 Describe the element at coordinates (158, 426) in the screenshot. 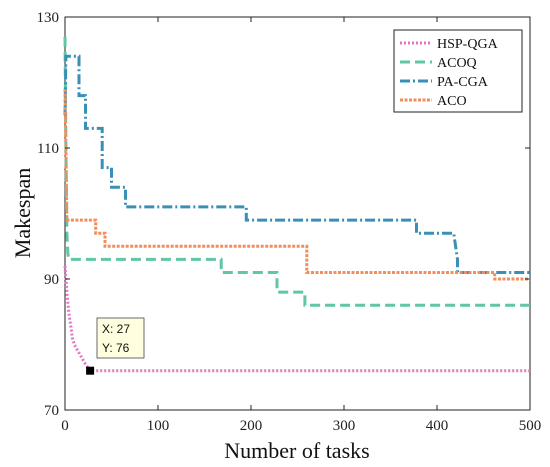

I see `x-tick-label: 100` at that location.